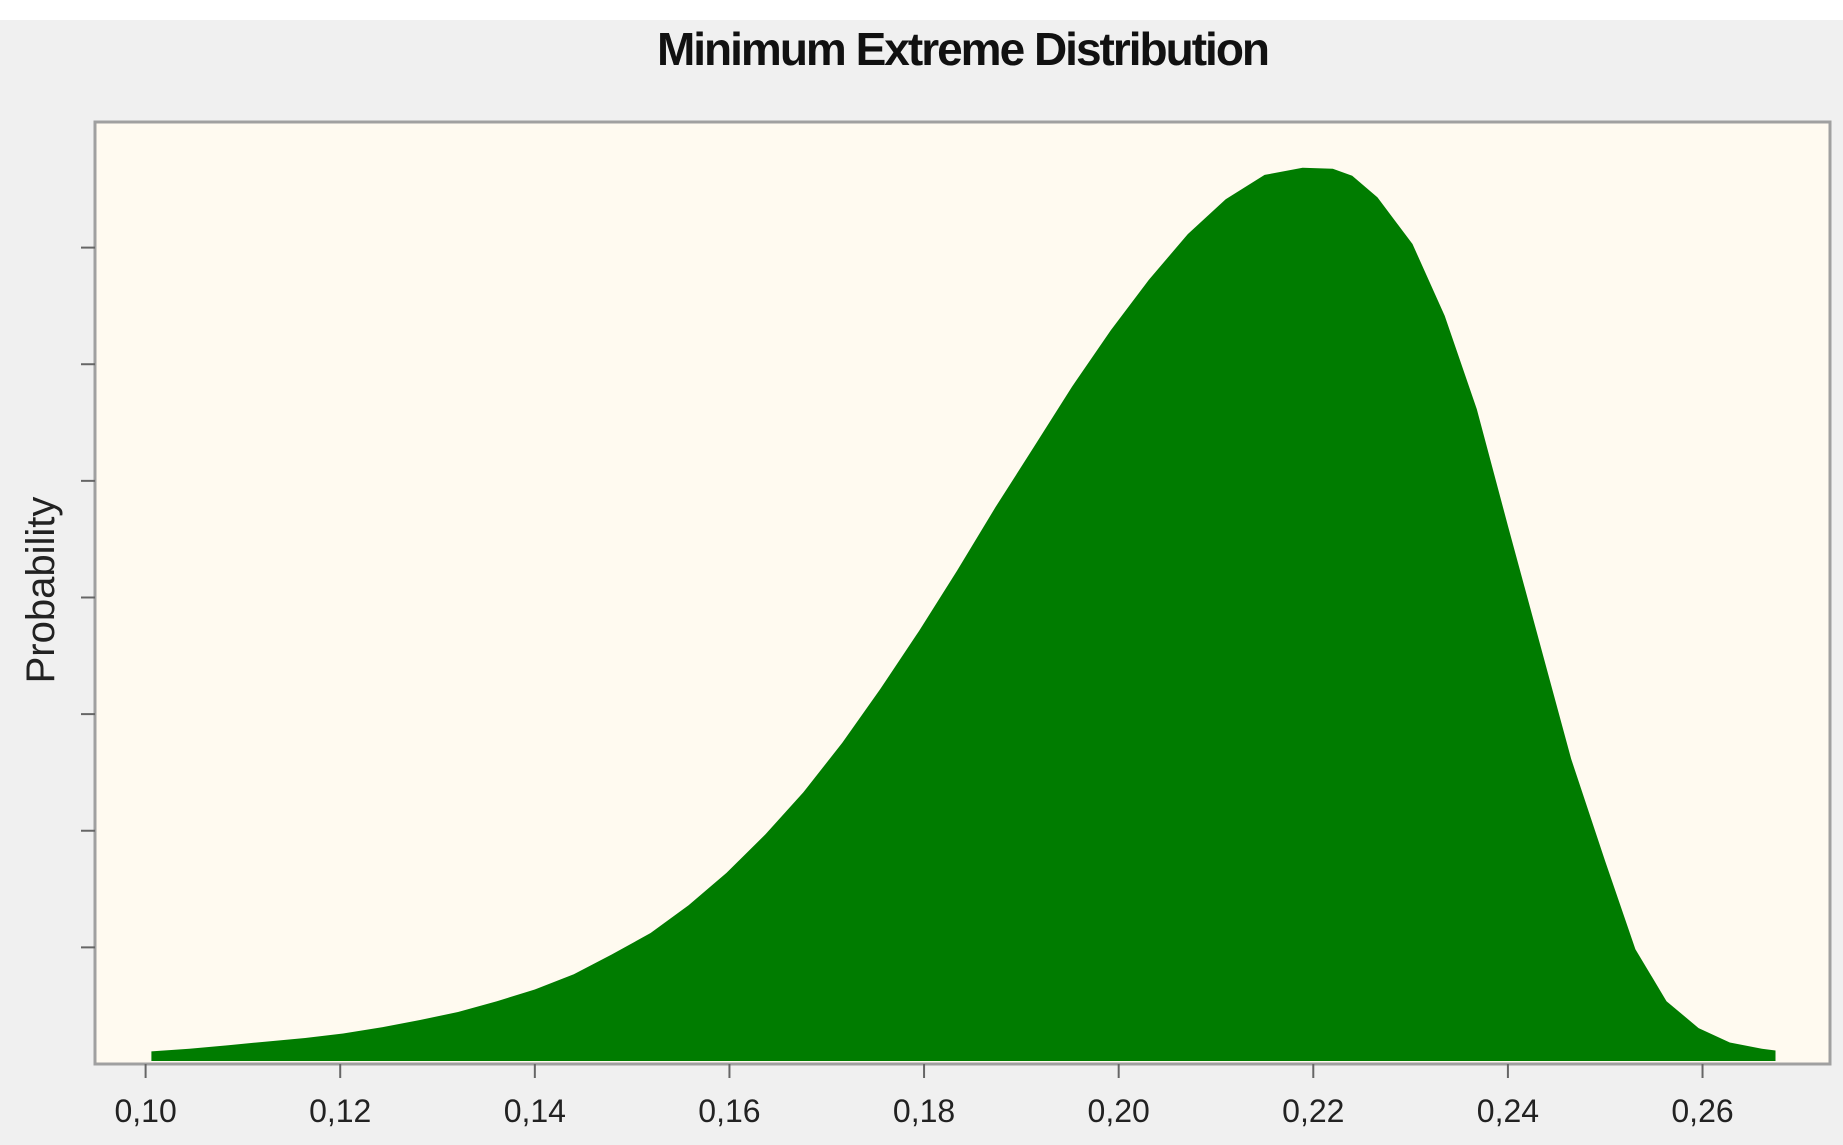 The image size is (1843, 1145). What do you see at coordinates (1508, 1111) in the screenshot?
I see `x-tick-label-7: 0,24` at bounding box center [1508, 1111].